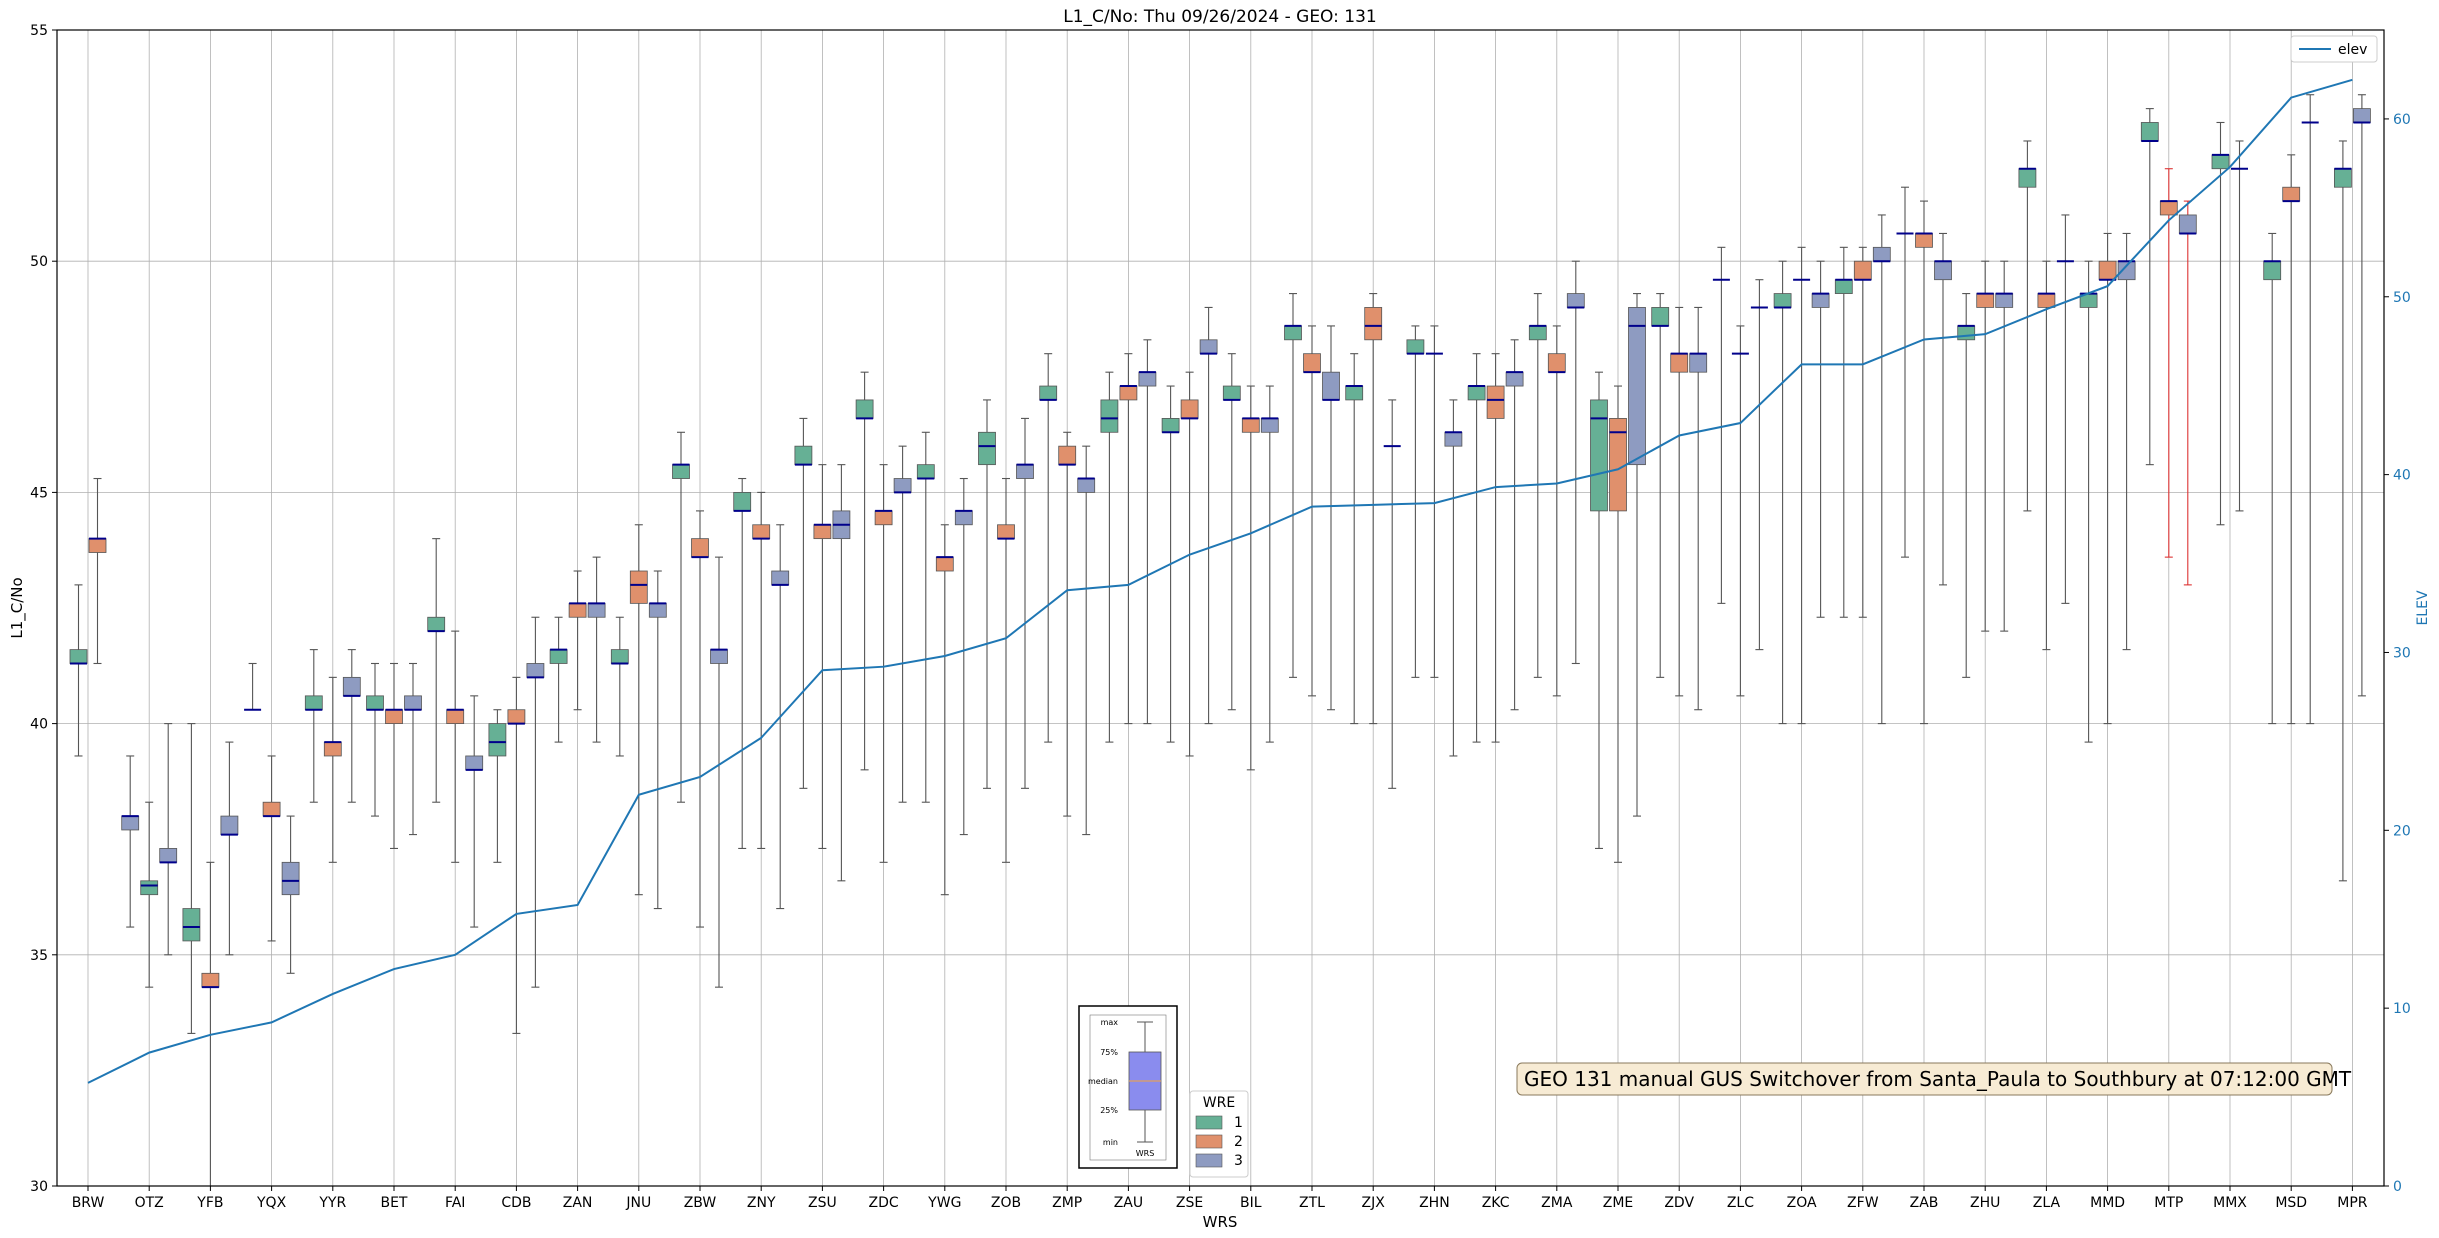 The height and width of the screenshot is (1238, 2439). What do you see at coordinates (516, 1203) in the screenshot?
I see `x-tick-label: CDB` at bounding box center [516, 1203].